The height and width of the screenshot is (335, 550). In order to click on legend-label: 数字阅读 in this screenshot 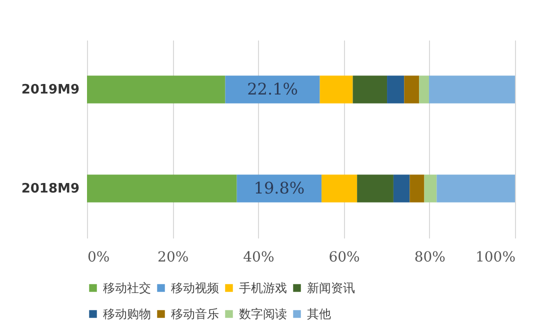, I will do `click(263, 314)`.